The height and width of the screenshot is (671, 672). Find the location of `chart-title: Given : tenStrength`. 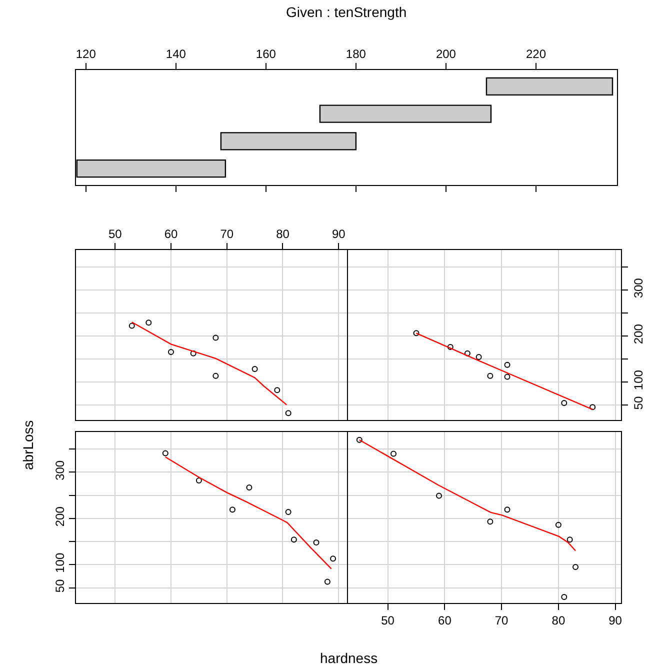

chart-title: Given : tenStrength is located at coordinates (346, 12).